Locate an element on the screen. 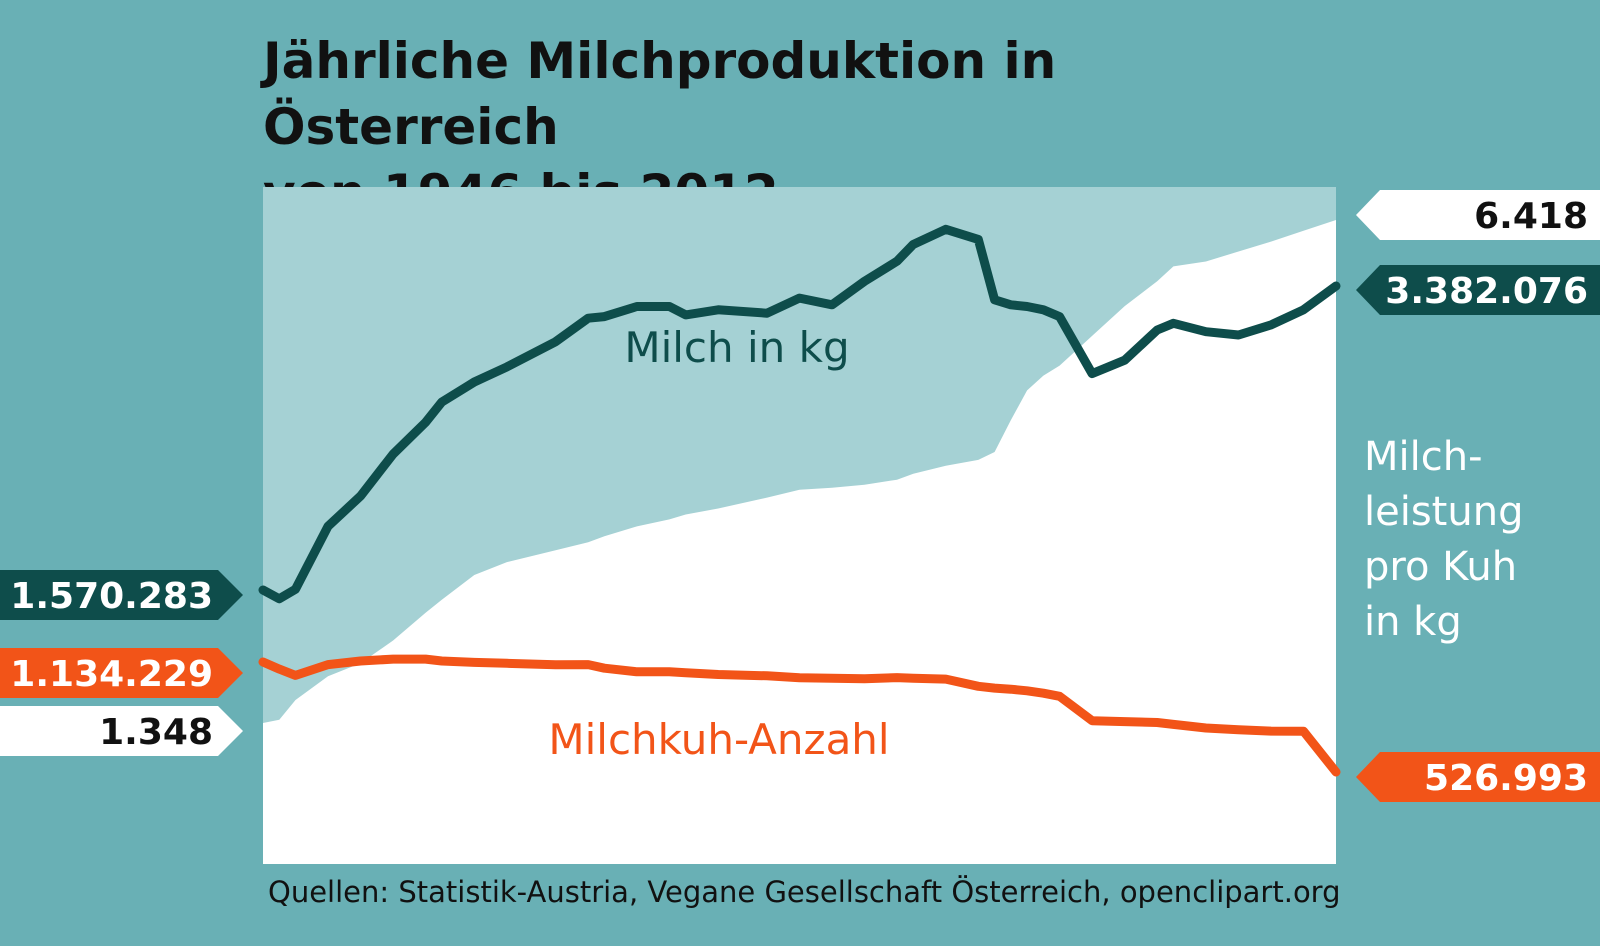 Image resolution: width=1600 pixels, height=946 pixels. cows-line is located at coordinates (799, 715).